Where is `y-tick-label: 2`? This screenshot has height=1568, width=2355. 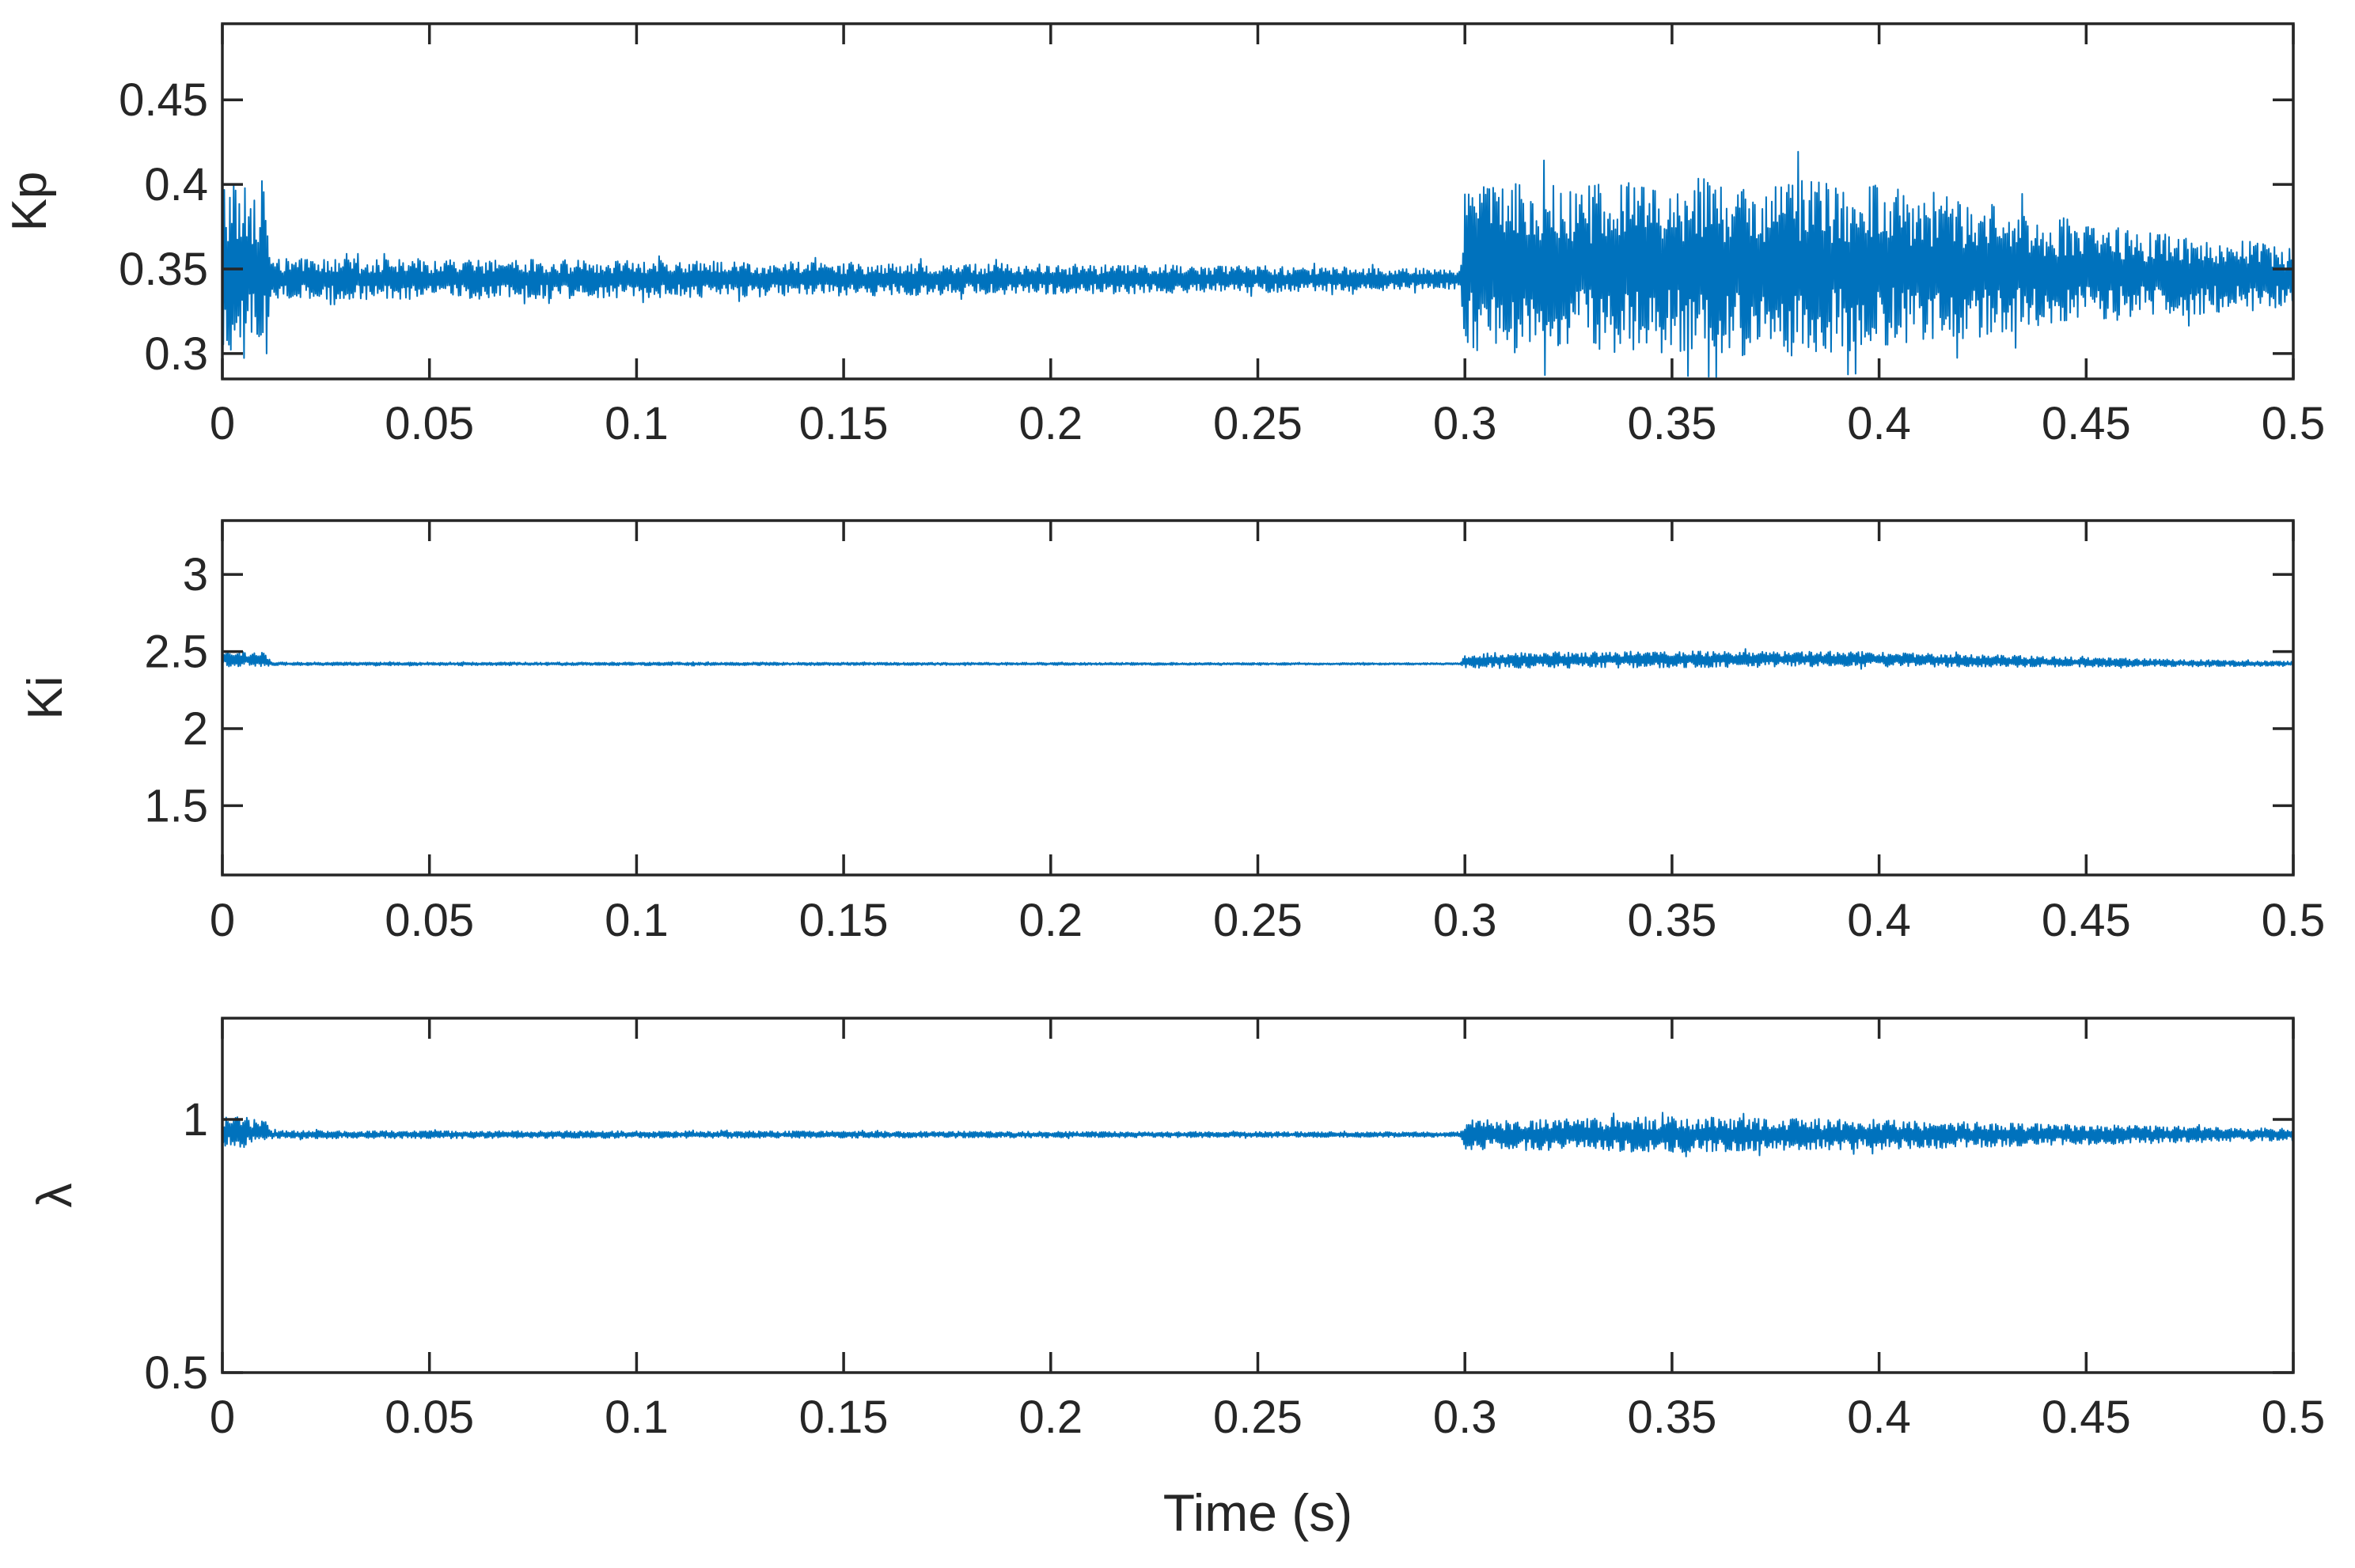
y-tick-label: 2 is located at coordinates (195, 729).